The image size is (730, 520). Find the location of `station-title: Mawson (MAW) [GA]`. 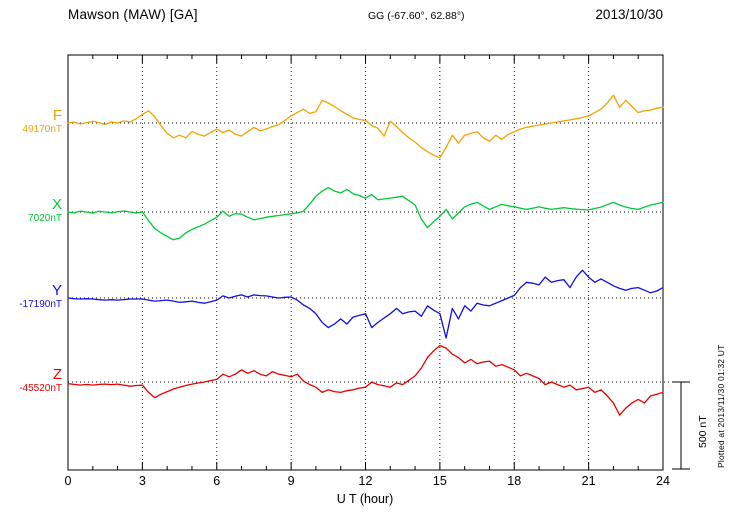

station-title: Mawson (MAW) [GA] is located at coordinates (133, 14).